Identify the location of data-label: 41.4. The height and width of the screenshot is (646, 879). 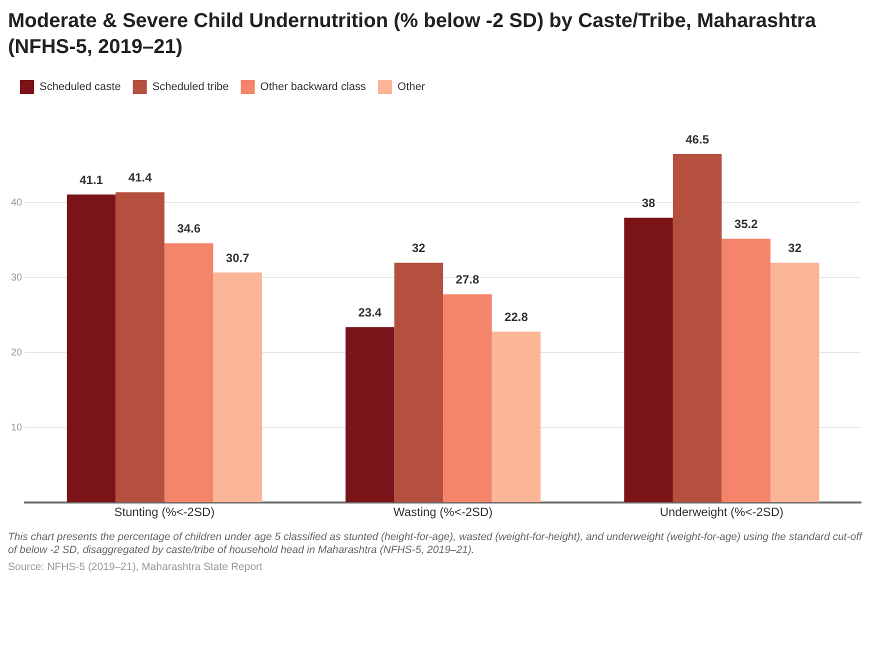
(140, 177).